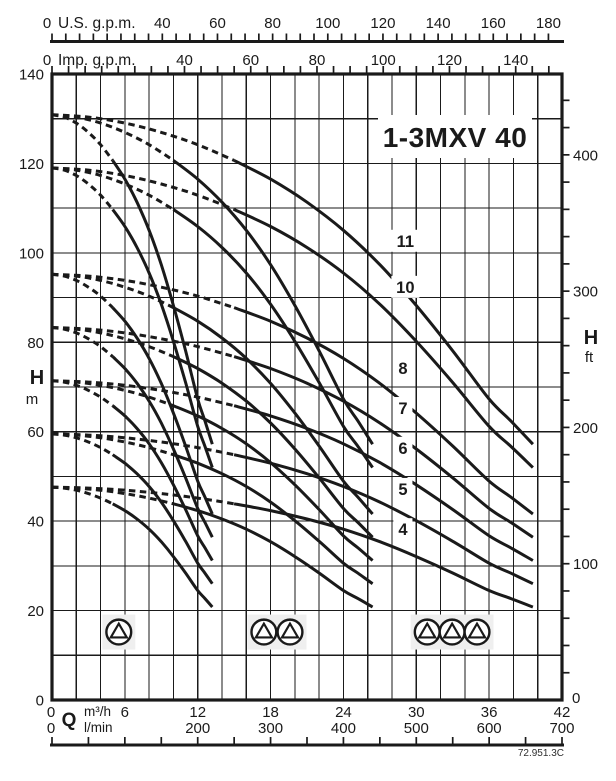 The height and width of the screenshot is (781, 616). I want to click on flow-axis-unit-lmin: l/min, so click(98, 727).